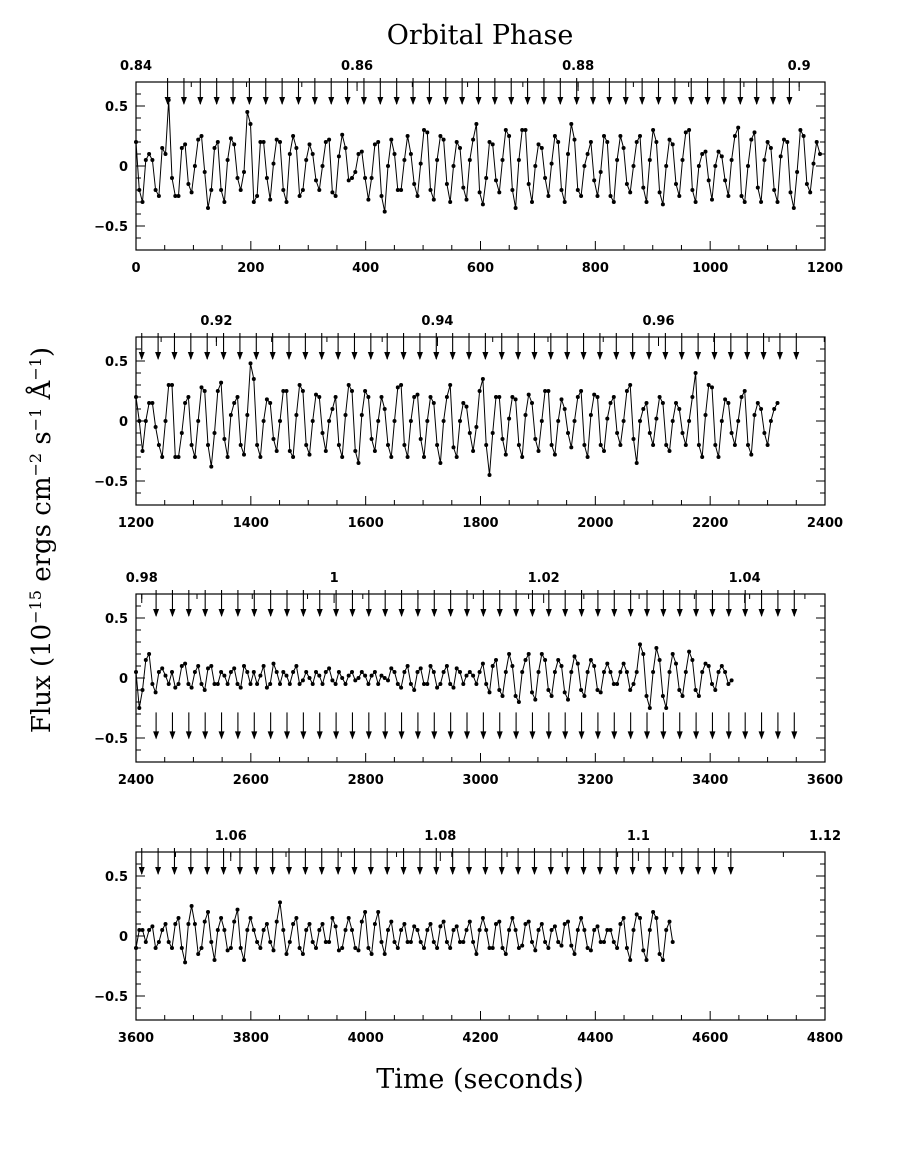 The width and height of the screenshot is (900, 1164). Describe the element at coordinates (437, 321) in the screenshot. I see `phase-tick-label: 0.94` at that location.